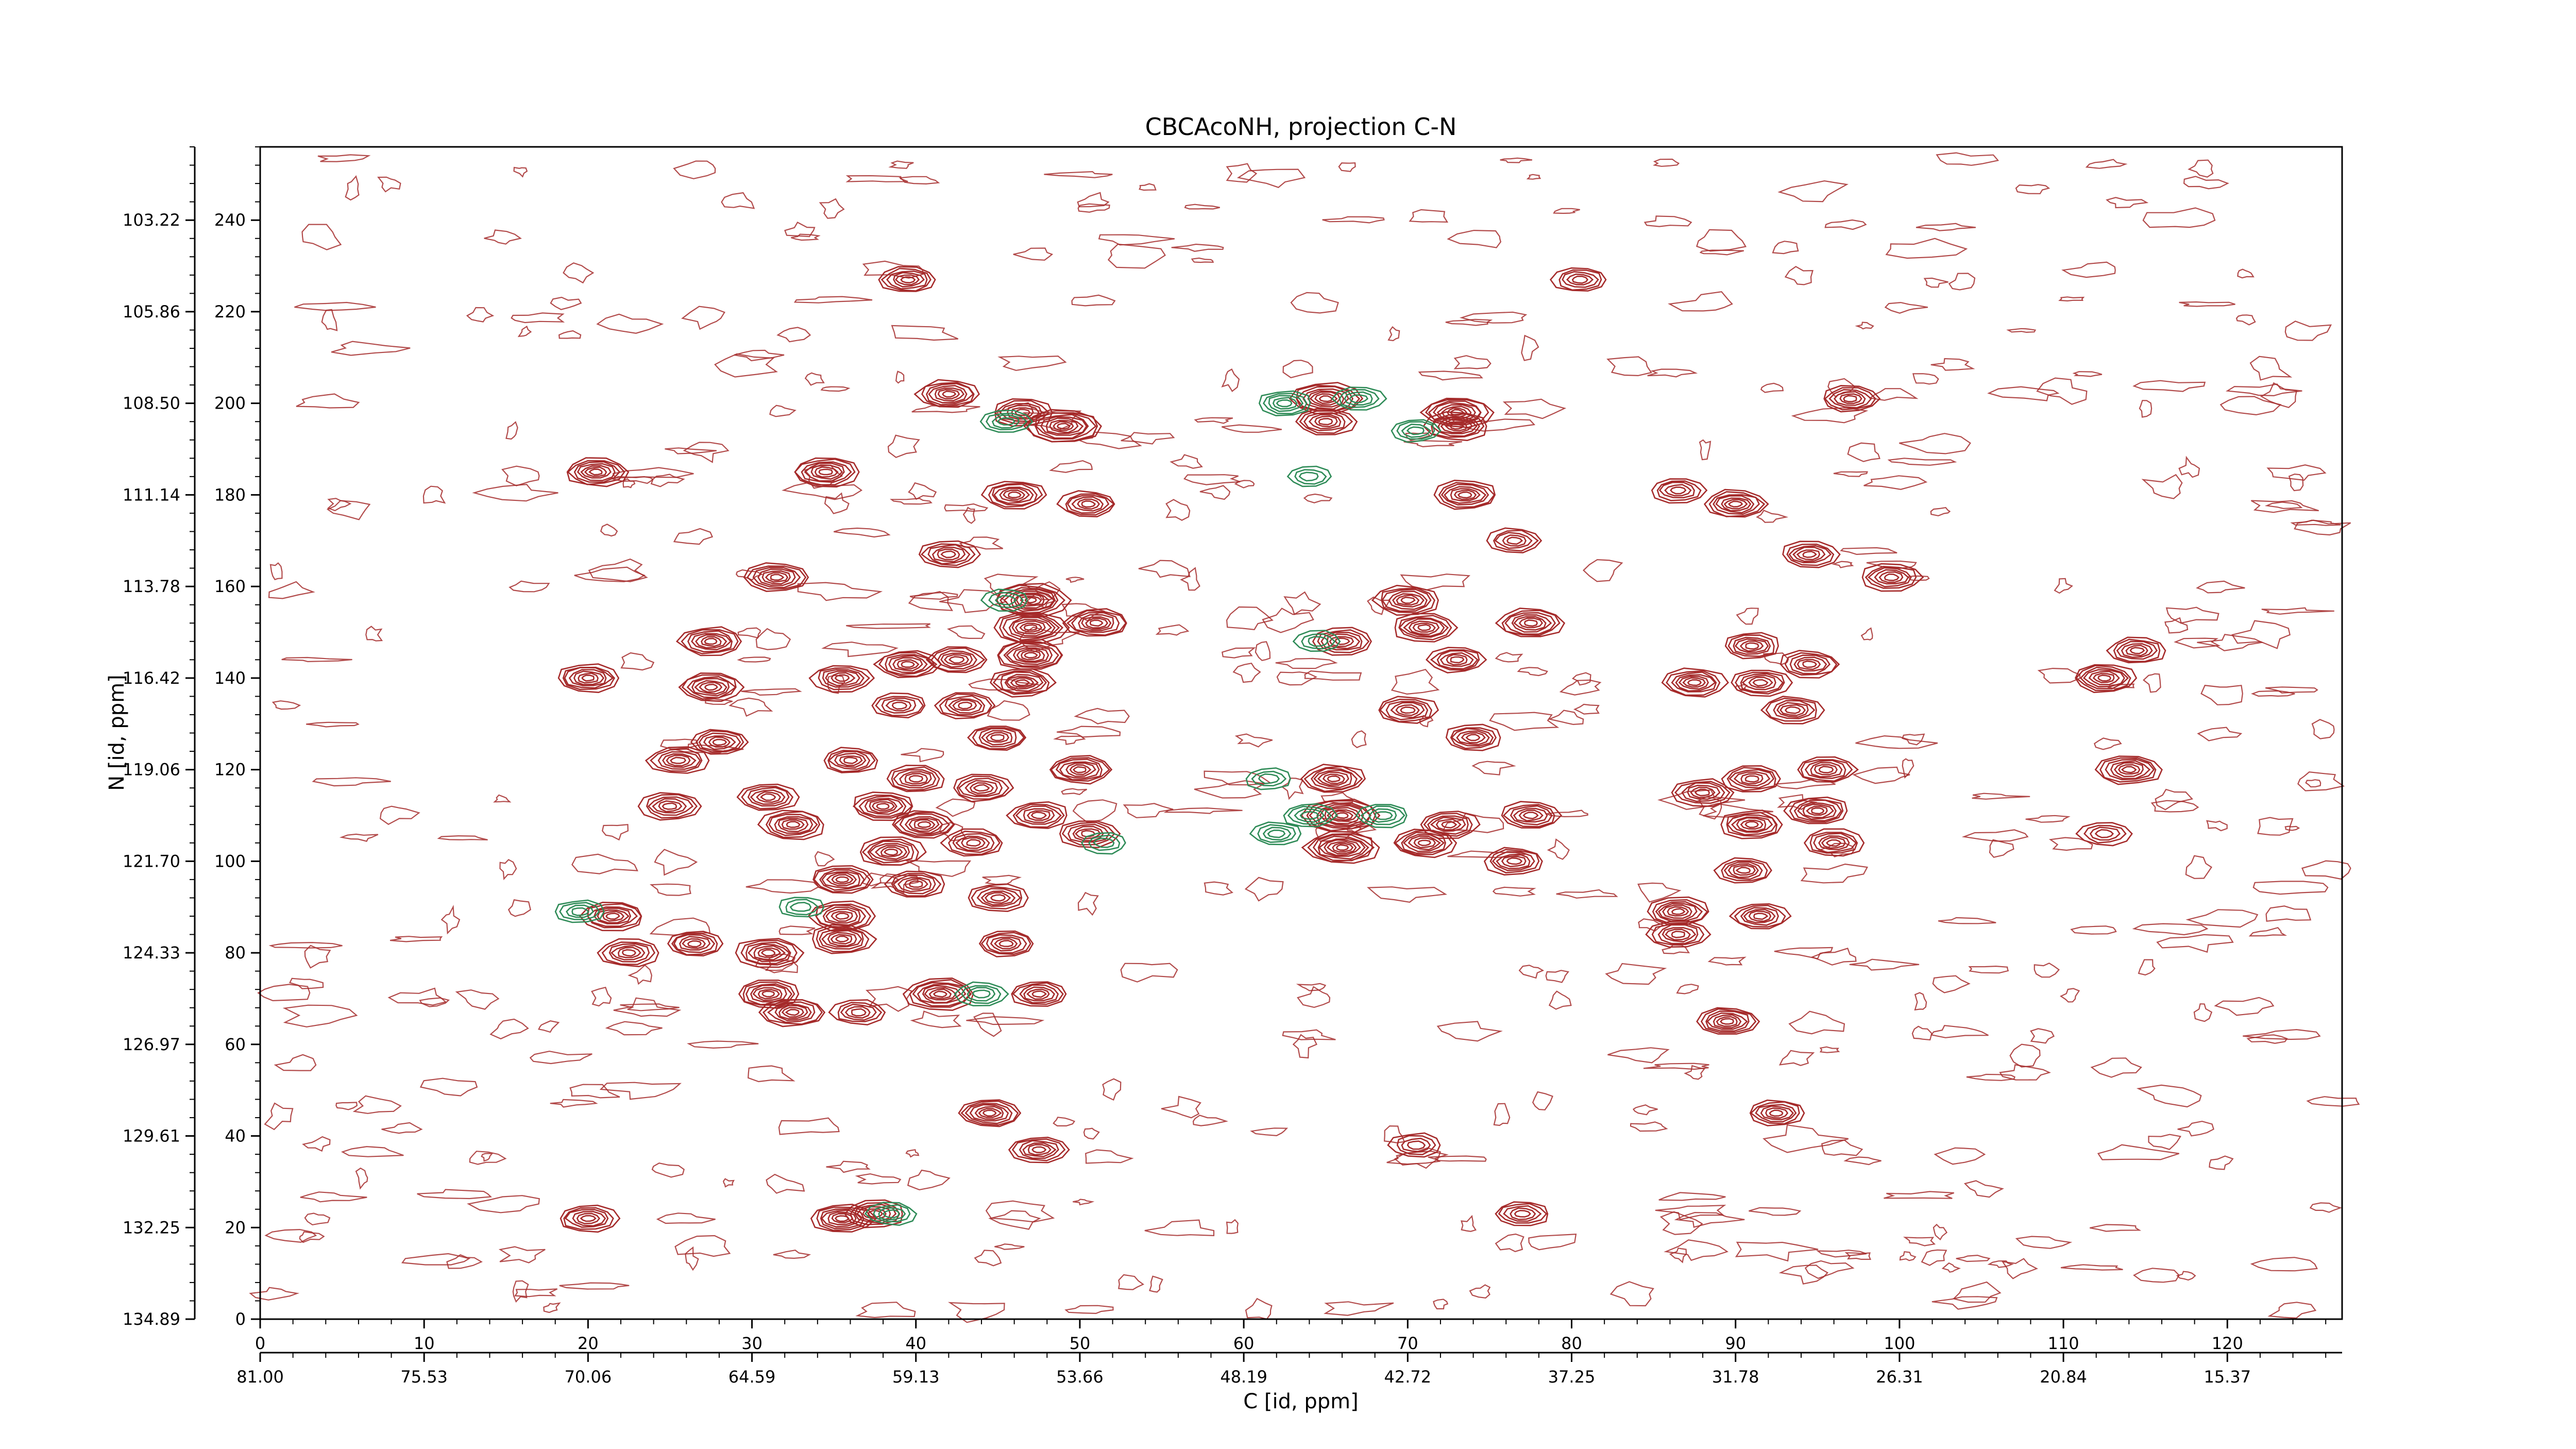 The image size is (2576, 1449). What do you see at coordinates (237, 737) in the screenshot?
I see `y-axis-index: 0 20 40 60 80 100 120 140 160 180 200 220 240` at bounding box center [237, 737].